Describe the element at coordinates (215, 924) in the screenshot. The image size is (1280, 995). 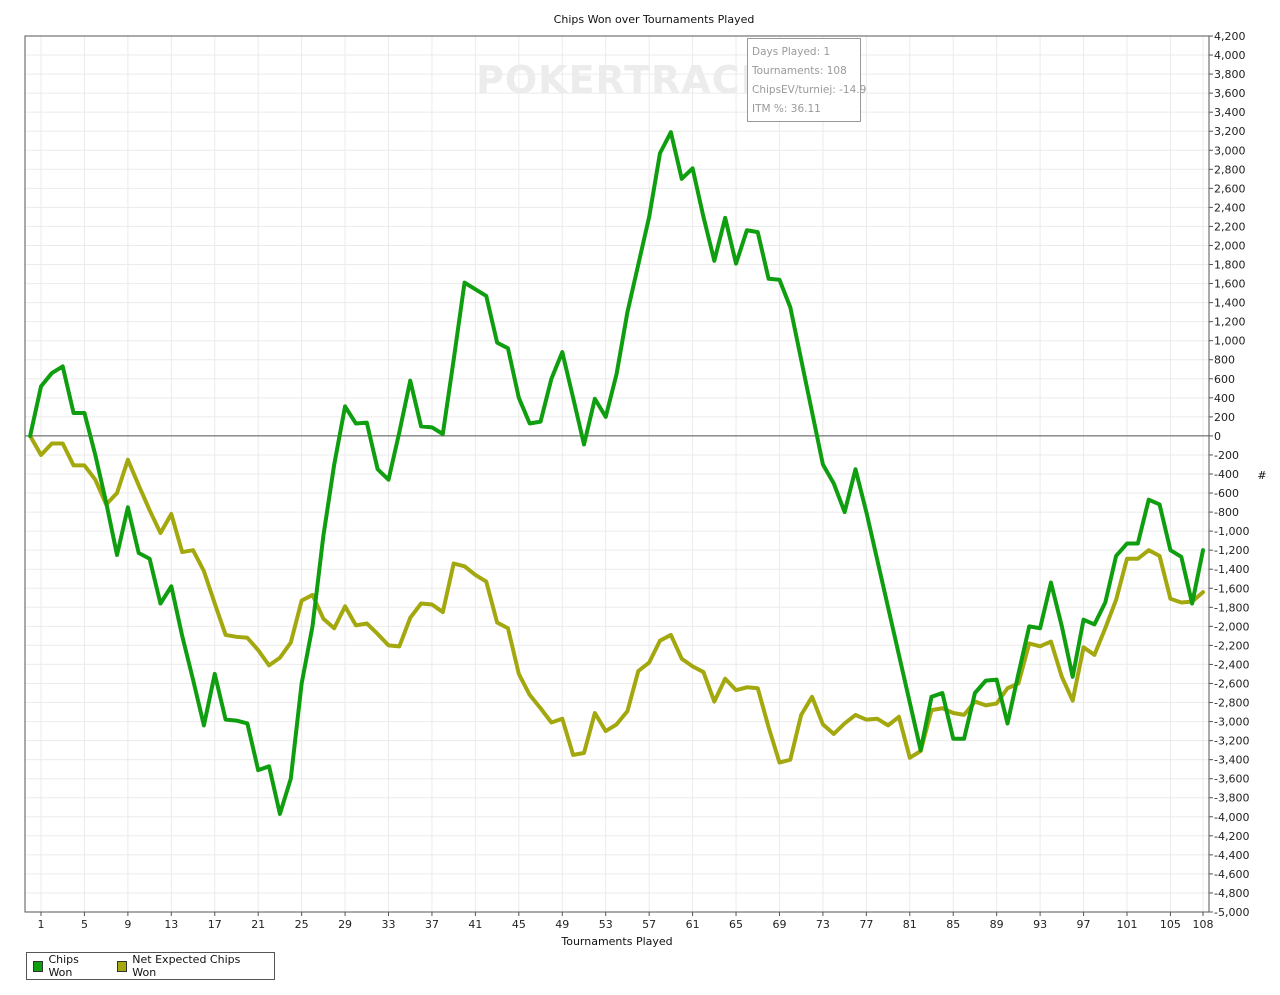
I see `x-tick-label: 17` at that location.